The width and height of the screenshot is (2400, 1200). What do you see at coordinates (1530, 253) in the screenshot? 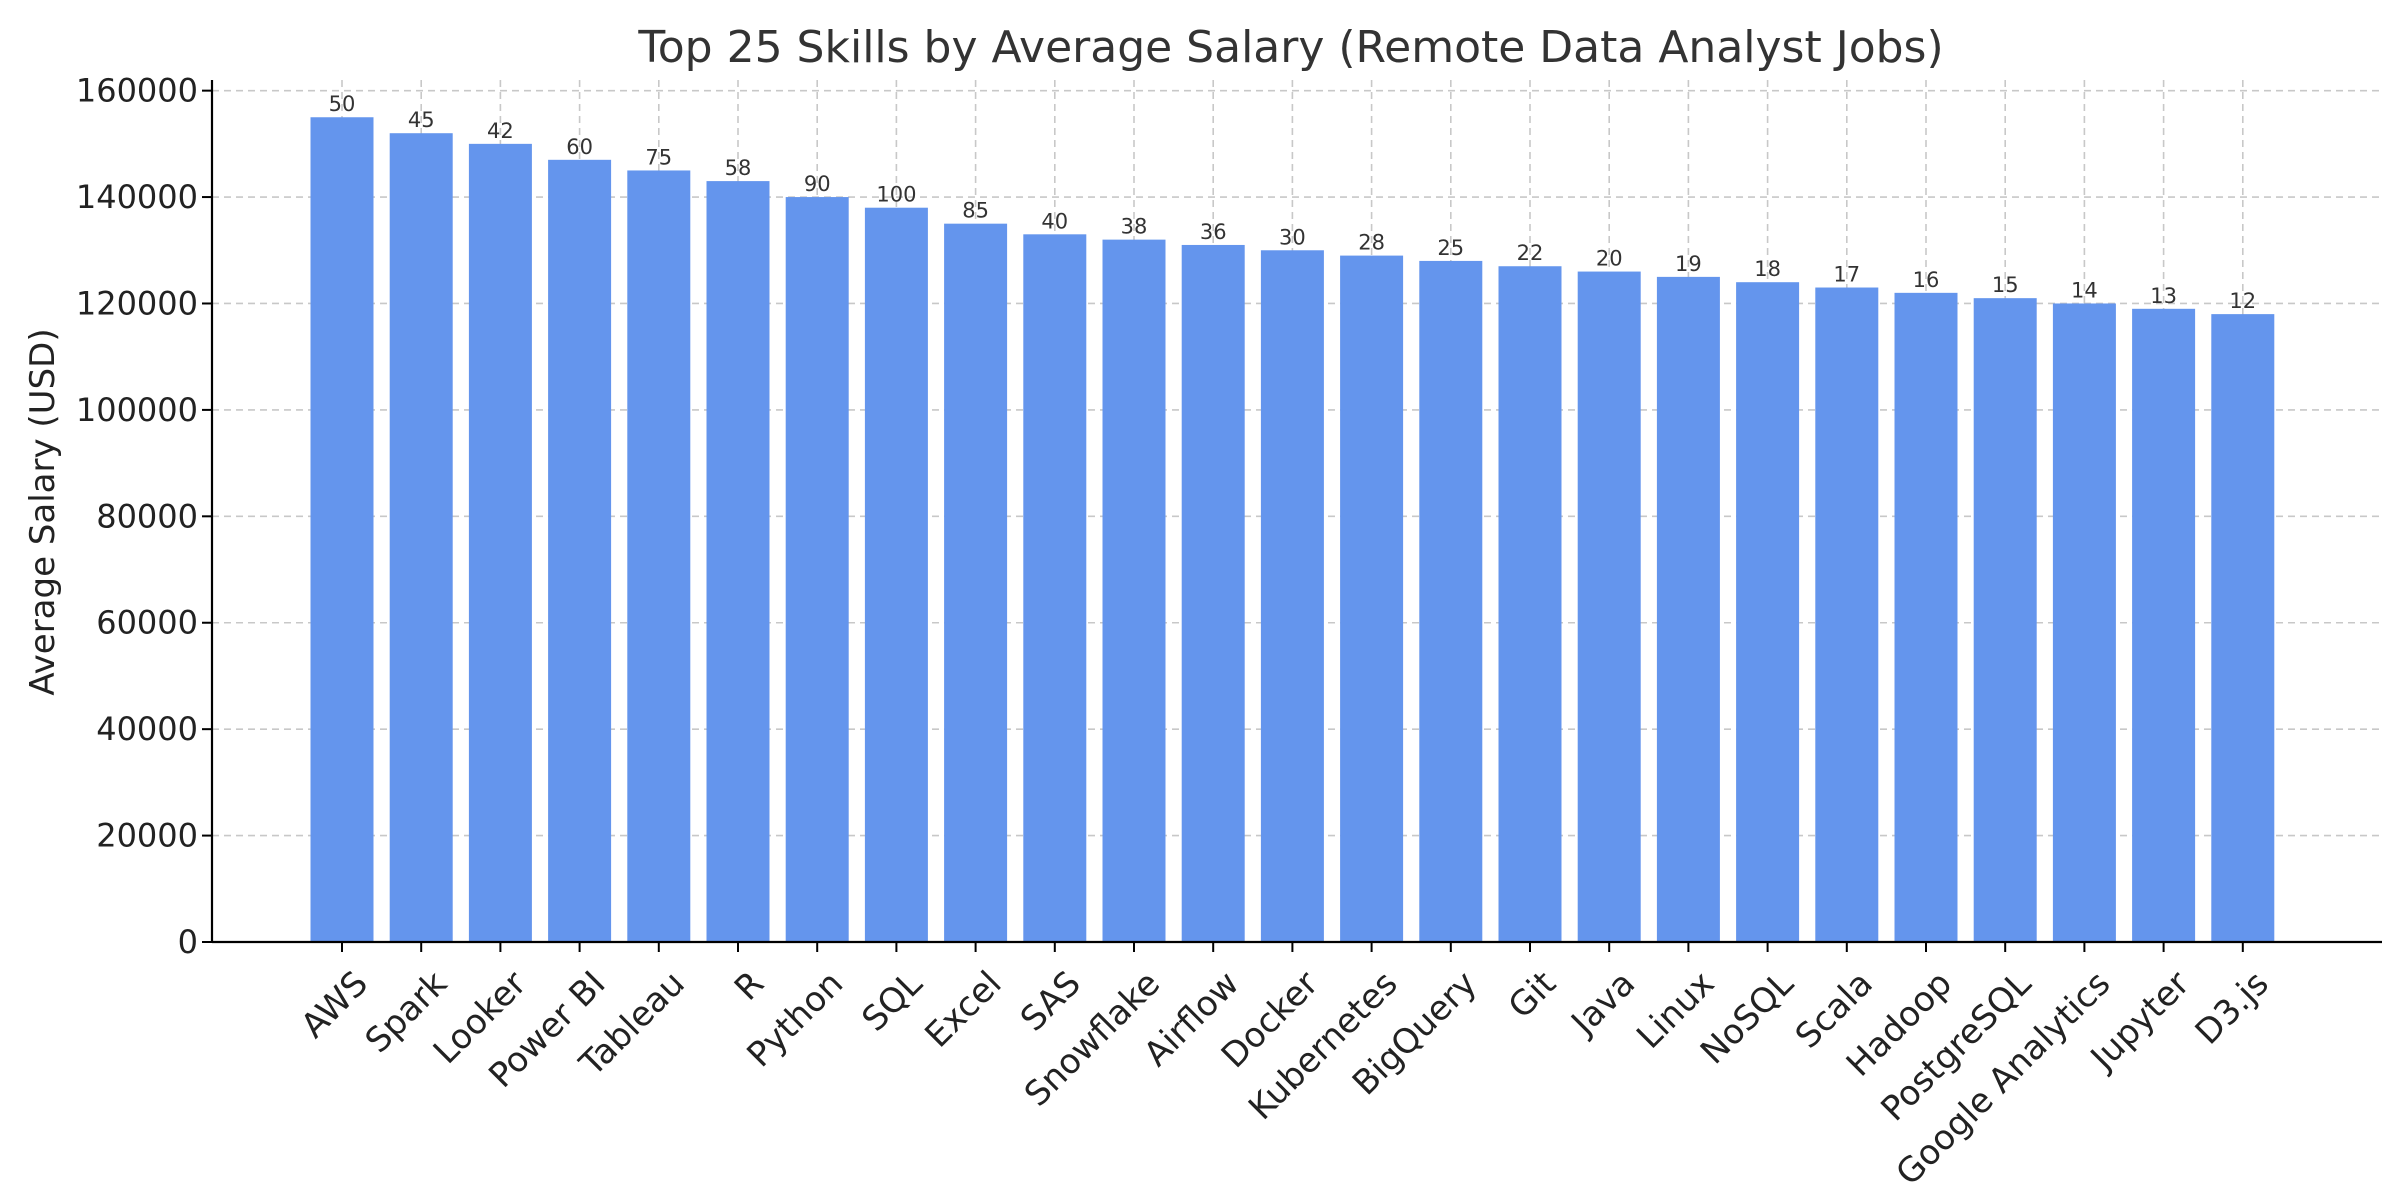
I see `bar-data-label: 22` at bounding box center [1530, 253].